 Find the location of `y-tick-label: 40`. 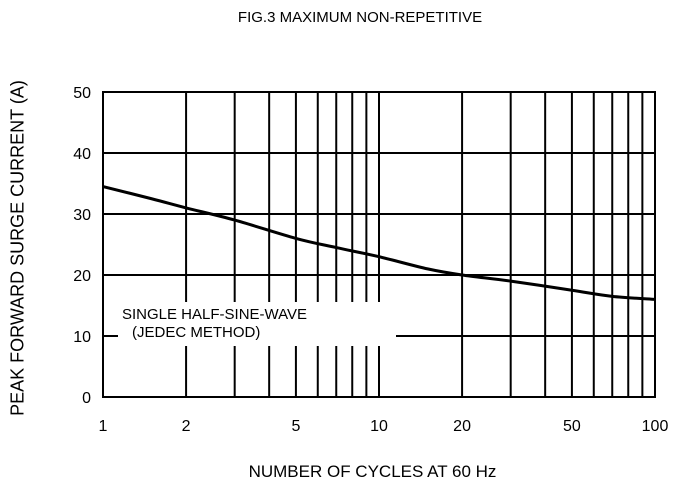

y-tick-label: 40 is located at coordinates (82, 154).